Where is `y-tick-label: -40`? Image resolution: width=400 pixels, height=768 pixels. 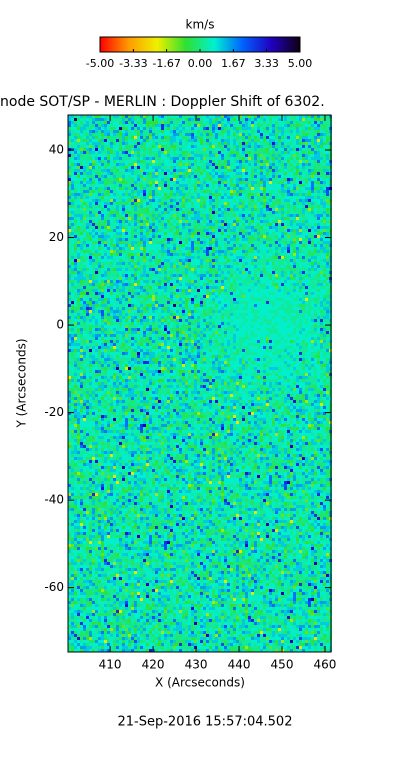 y-tick-label: -40 is located at coordinates (54, 500).